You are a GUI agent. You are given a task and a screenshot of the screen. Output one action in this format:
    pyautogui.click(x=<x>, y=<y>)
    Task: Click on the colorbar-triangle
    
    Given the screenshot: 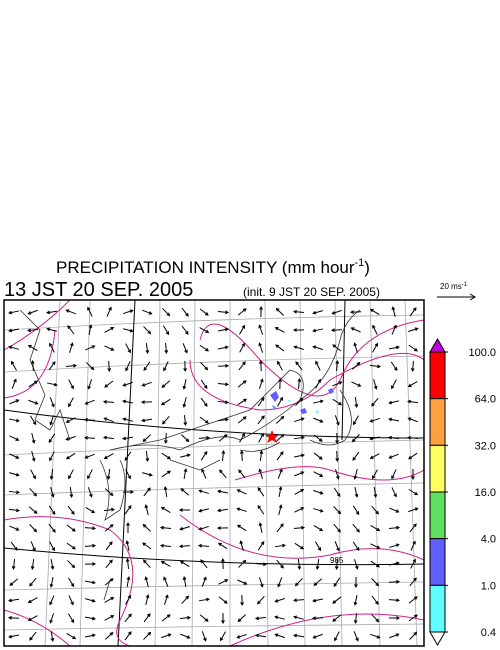 What is the action you would take?
    pyautogui.click(x=437, y=639)
    